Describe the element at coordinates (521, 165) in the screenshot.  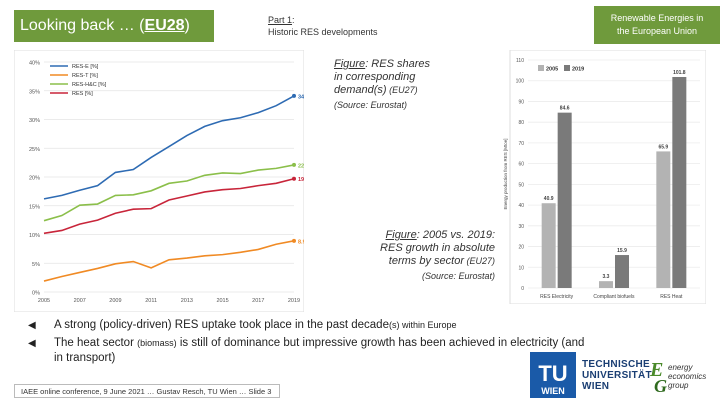
I see `bar-chart-ytick: 60` at that location.